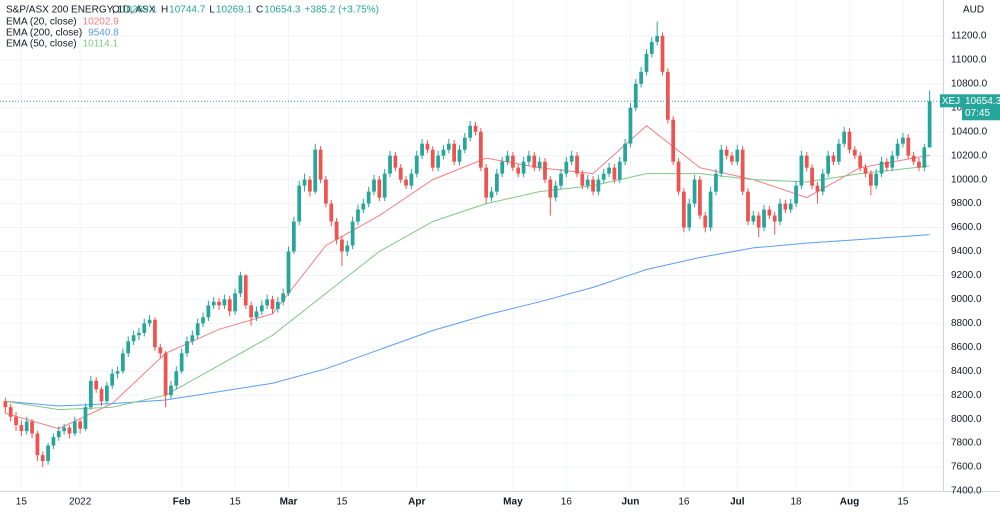 The image size is (1000, 517). What do you see at coordinates (966, 227) in the screenshot?
I see `y-tick-label: 9600.0` at bounding box center [966, 227].